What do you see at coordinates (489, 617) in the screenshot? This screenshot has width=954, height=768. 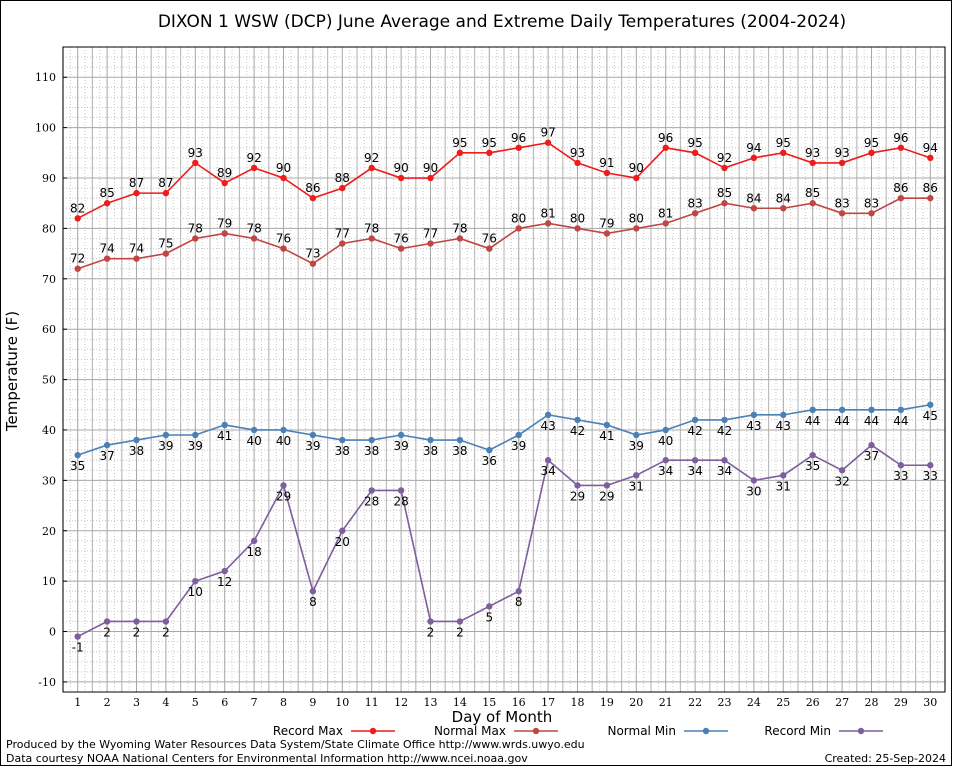 I see `data-label: 5` at bounding box center [489, 617].